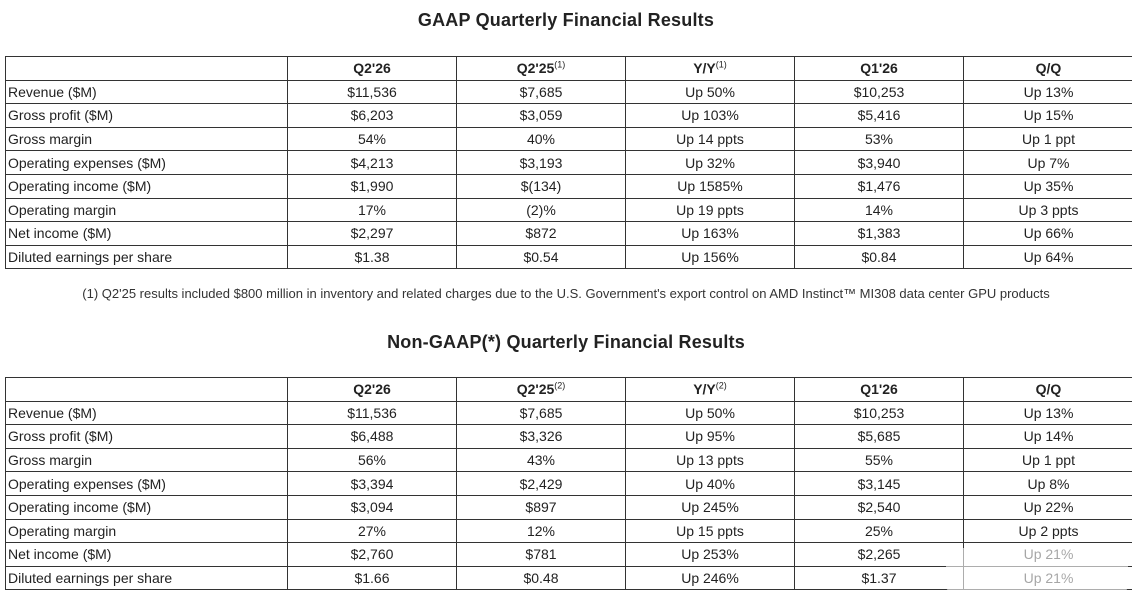 The height and width of the screenshot is (595, 1132). I want to click on cell-q1-26: $1,383, so click(879, 233).